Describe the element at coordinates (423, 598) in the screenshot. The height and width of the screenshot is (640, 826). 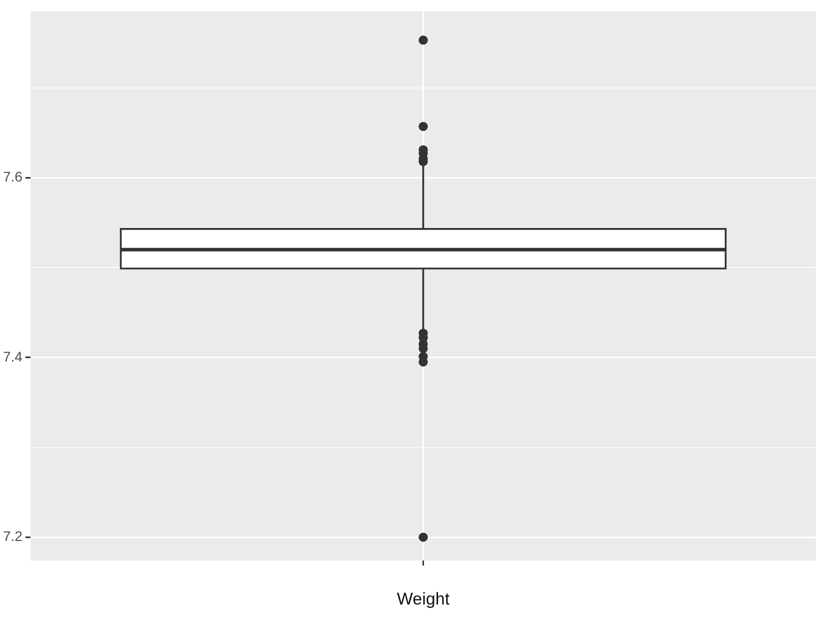
I see `x-tick-label: Weight` at that location.